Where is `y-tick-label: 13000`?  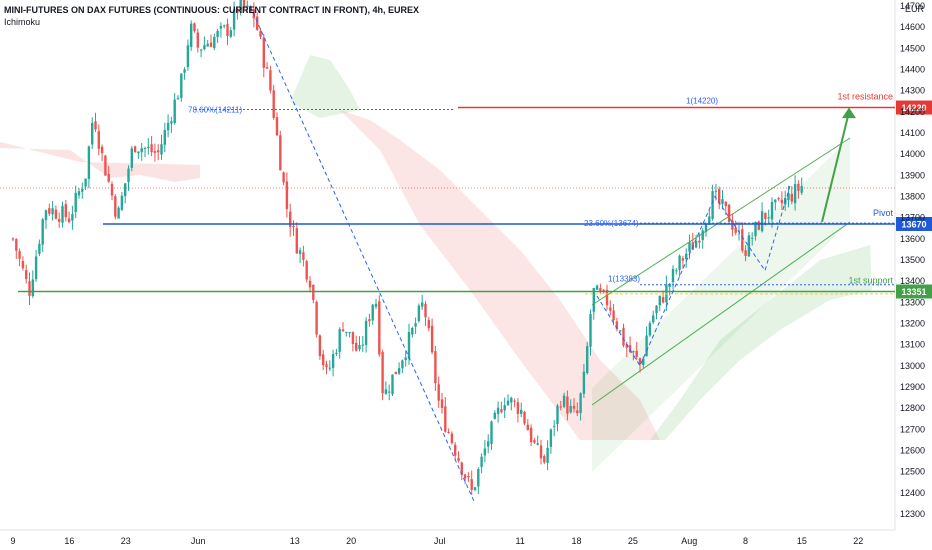
y-tick-label: 13000 is located at coordinates (912, 366).